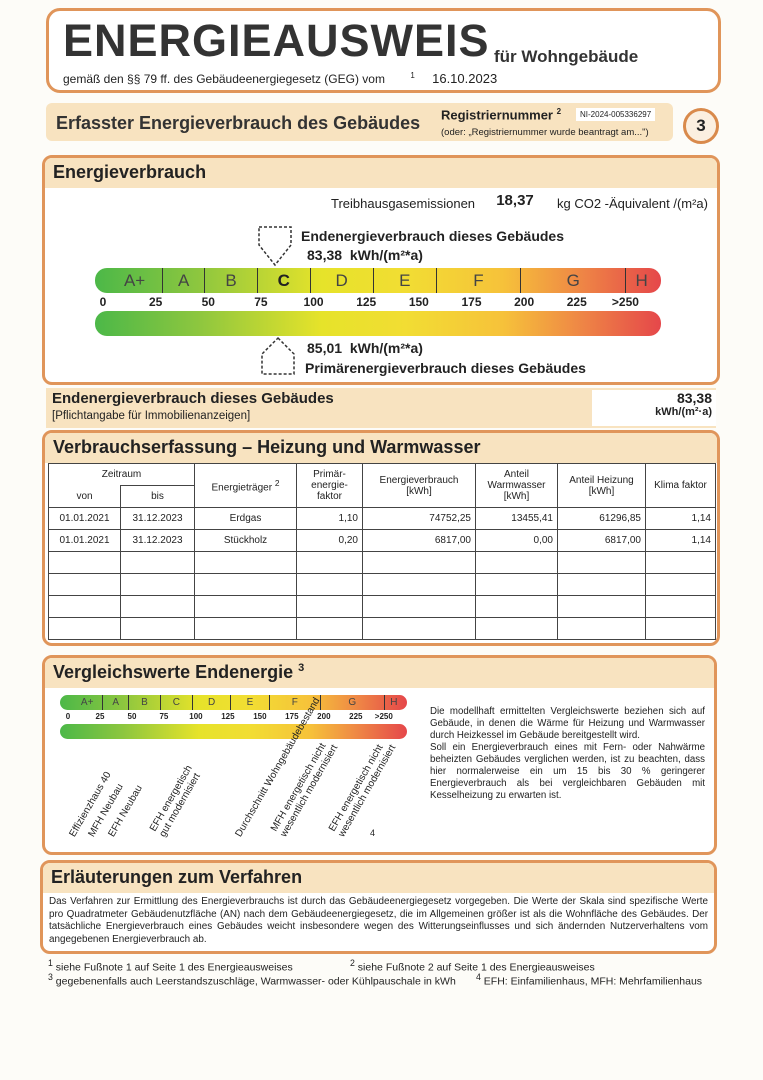  Describe the element at coordinates (694, 398) in the screenshot. I see `mandatory-value: 83,38` at that location.